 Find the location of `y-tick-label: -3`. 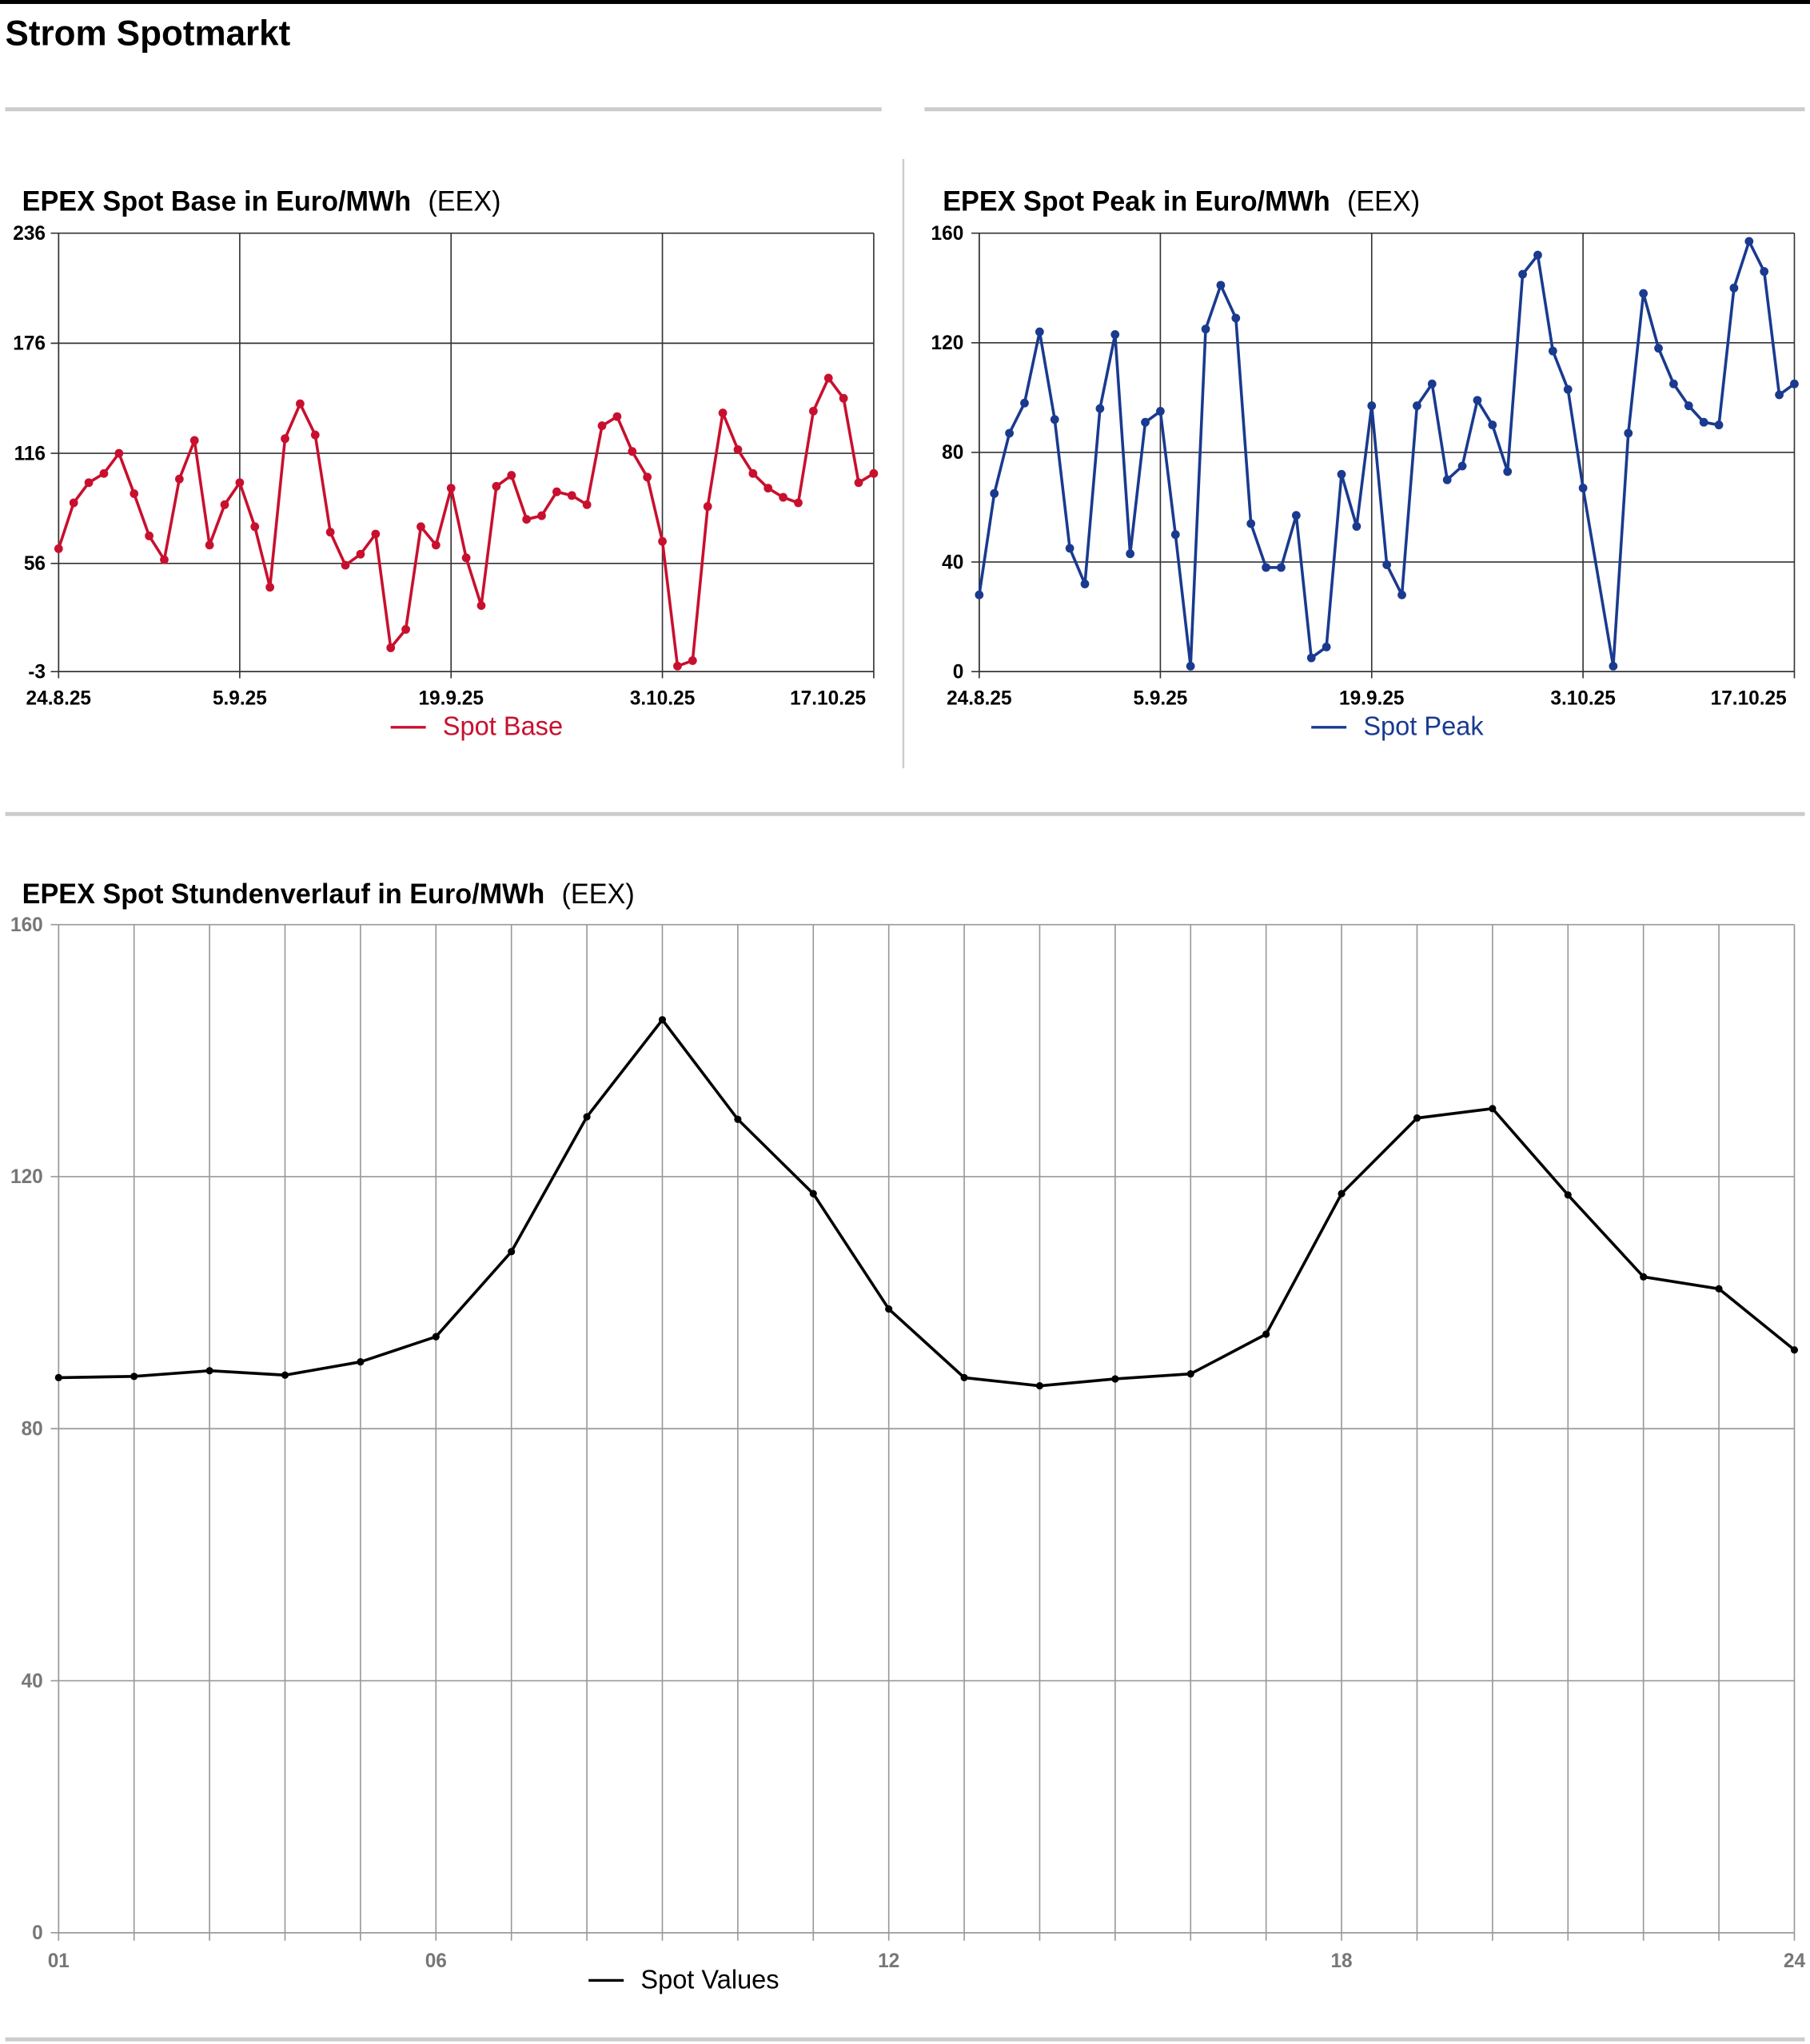

y-tick-label: -3 is located at coordinates (37, 672).